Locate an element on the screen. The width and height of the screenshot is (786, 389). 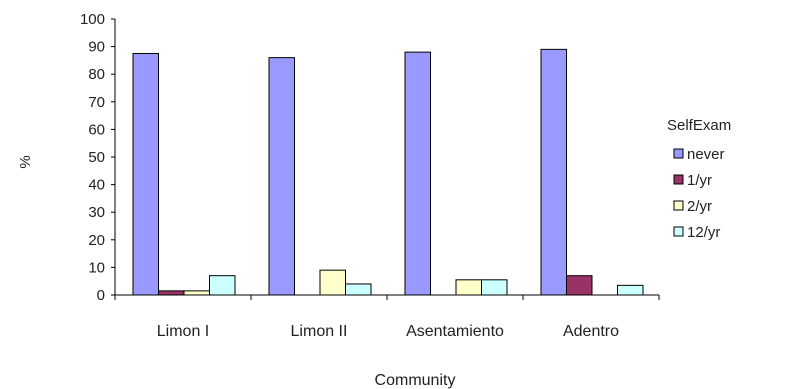
x-axis-label: Community is located at coordinates (415, 380).